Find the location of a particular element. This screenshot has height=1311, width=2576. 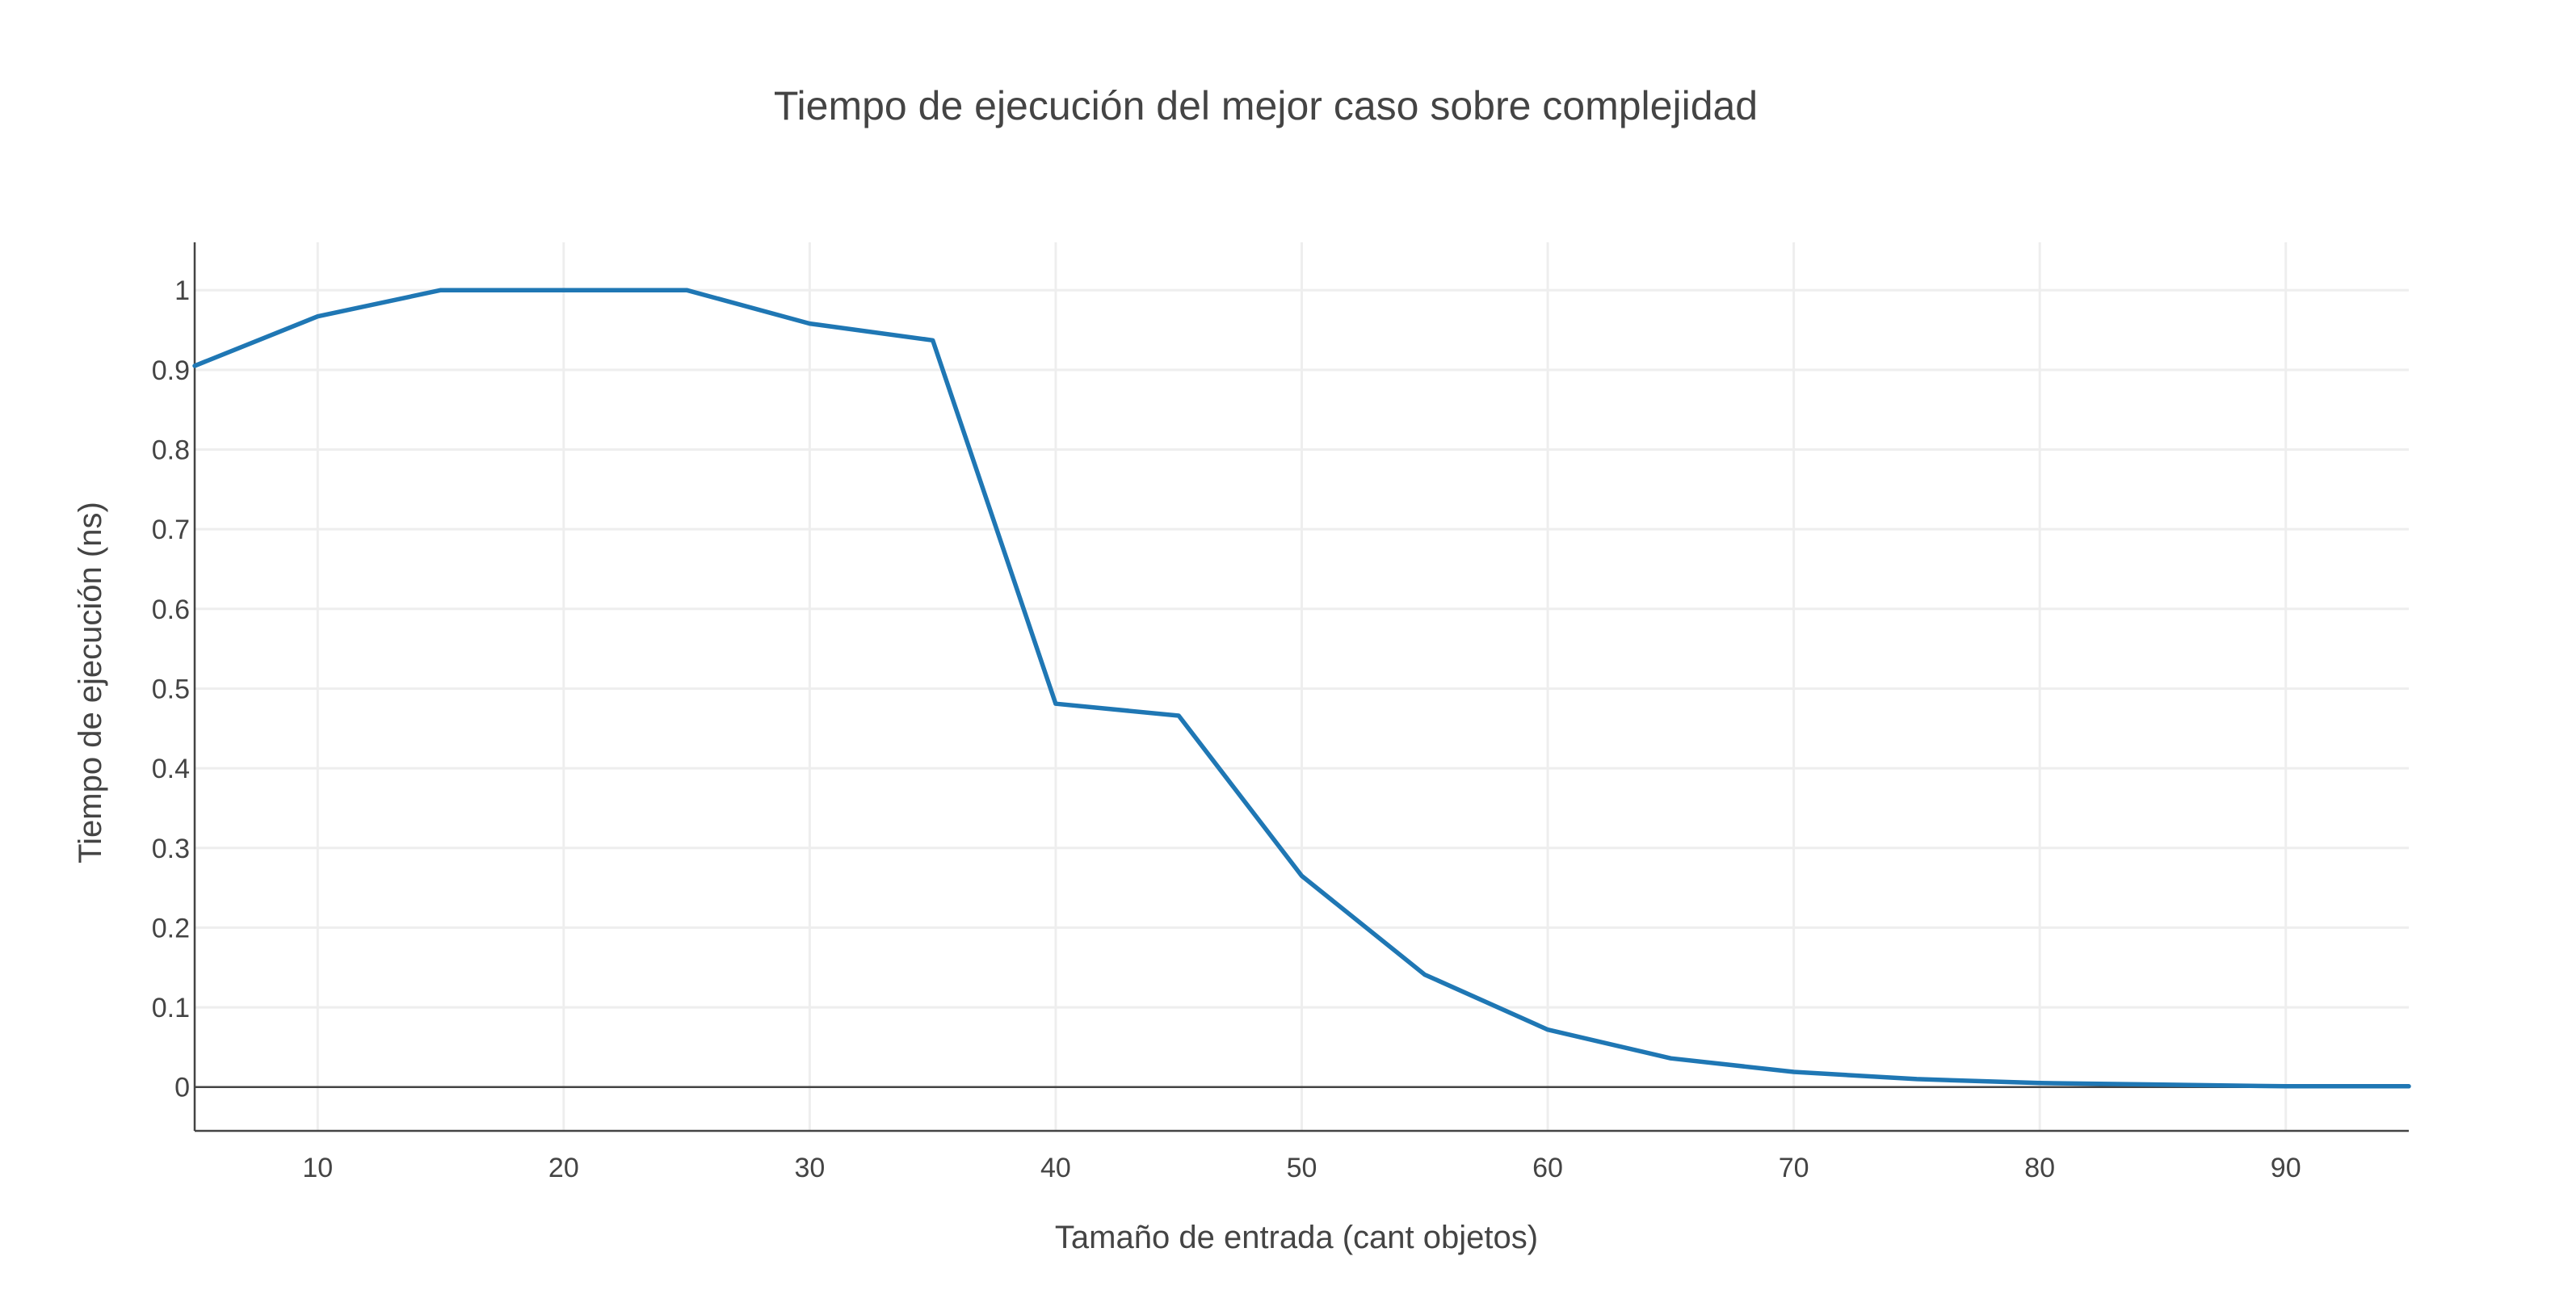

x-tick-label: 10 is located at coordinates (317, 1168).